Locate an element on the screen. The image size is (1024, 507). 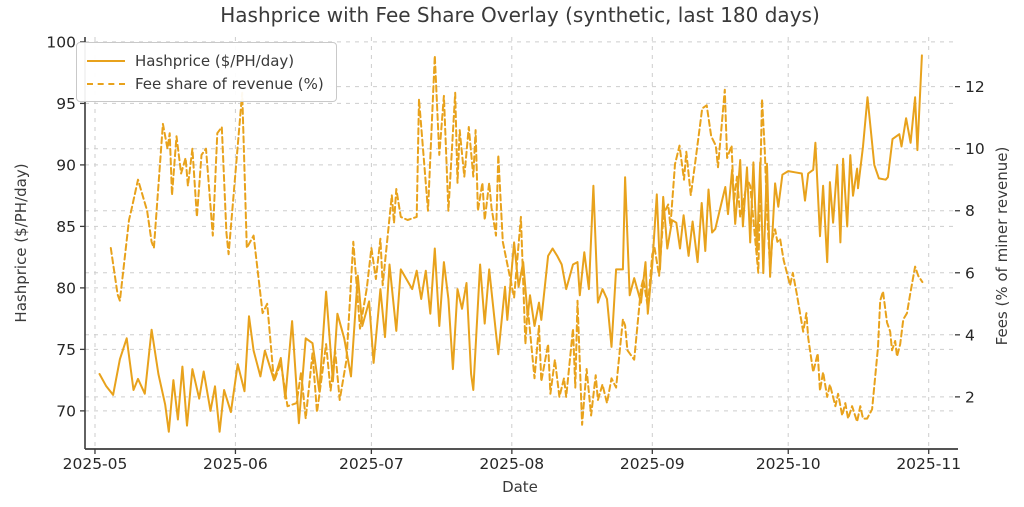
x-tick-label: 2025-11 is located at coordinates (928, 464).